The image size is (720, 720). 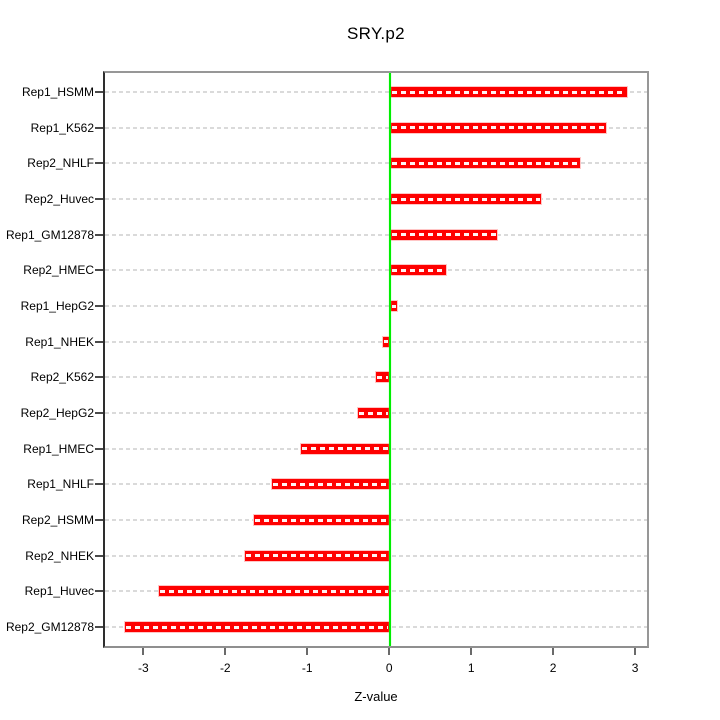 I want to click on x-tick-label: 1, so click(x=471, y=668).